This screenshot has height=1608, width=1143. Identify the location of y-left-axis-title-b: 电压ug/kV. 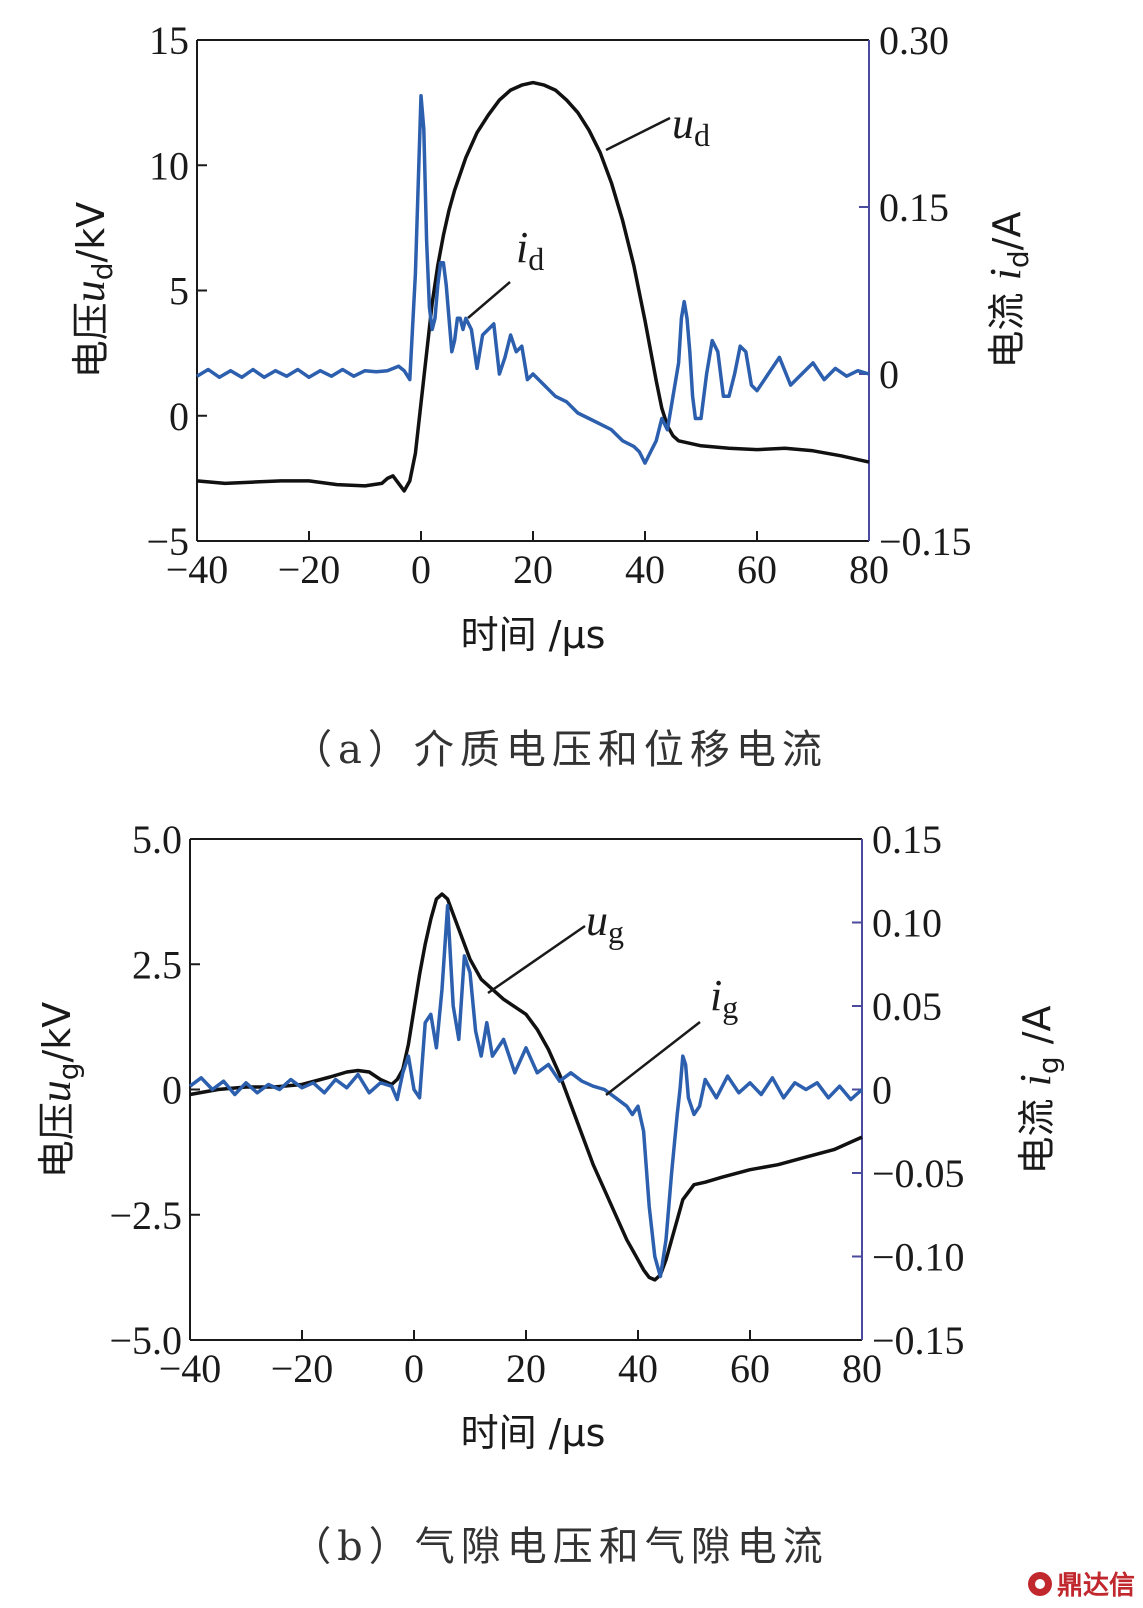
(58, 1090).